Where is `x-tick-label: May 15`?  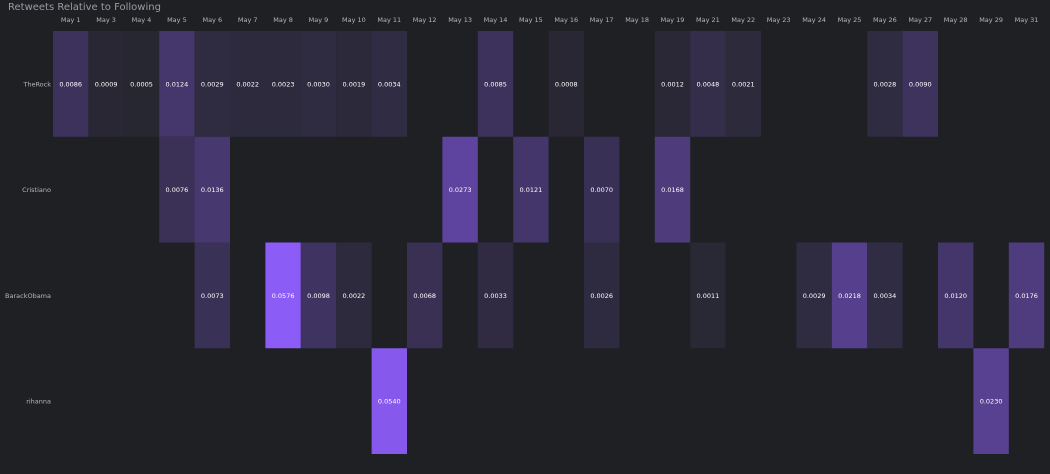
x-tick-label: May 15 is located at coordinates (531, 20).